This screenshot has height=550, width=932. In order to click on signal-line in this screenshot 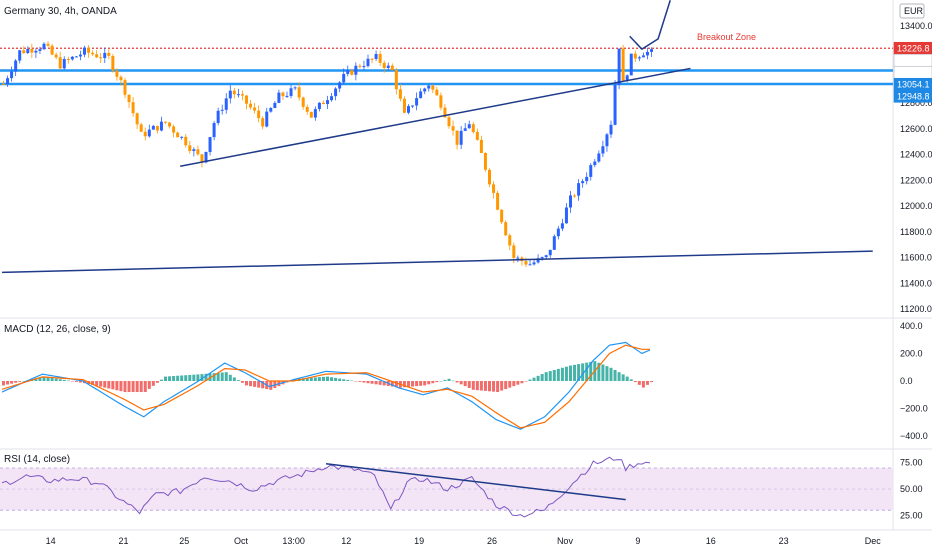, I will do `click(325, 386)`.